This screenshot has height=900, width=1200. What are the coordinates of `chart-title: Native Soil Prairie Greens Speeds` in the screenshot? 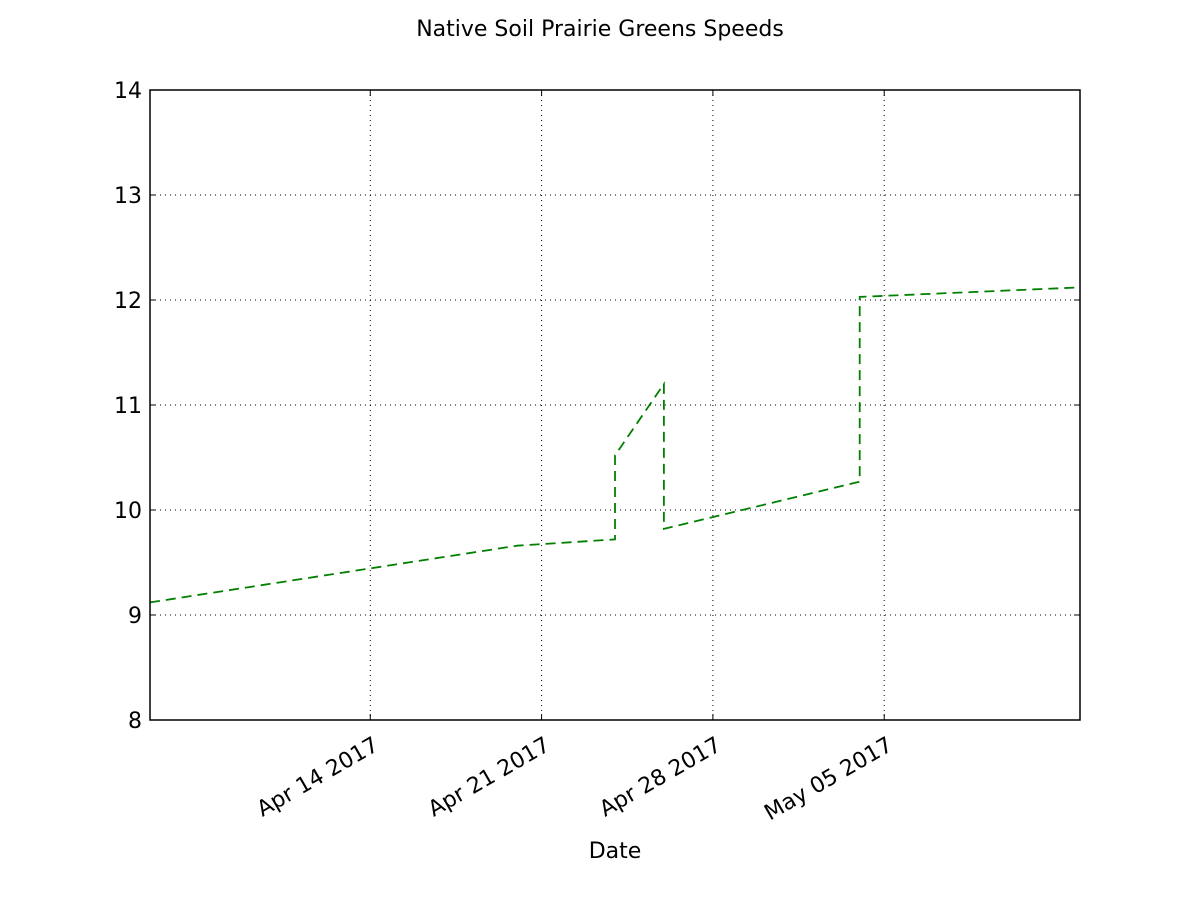 It's located at (600, 29).